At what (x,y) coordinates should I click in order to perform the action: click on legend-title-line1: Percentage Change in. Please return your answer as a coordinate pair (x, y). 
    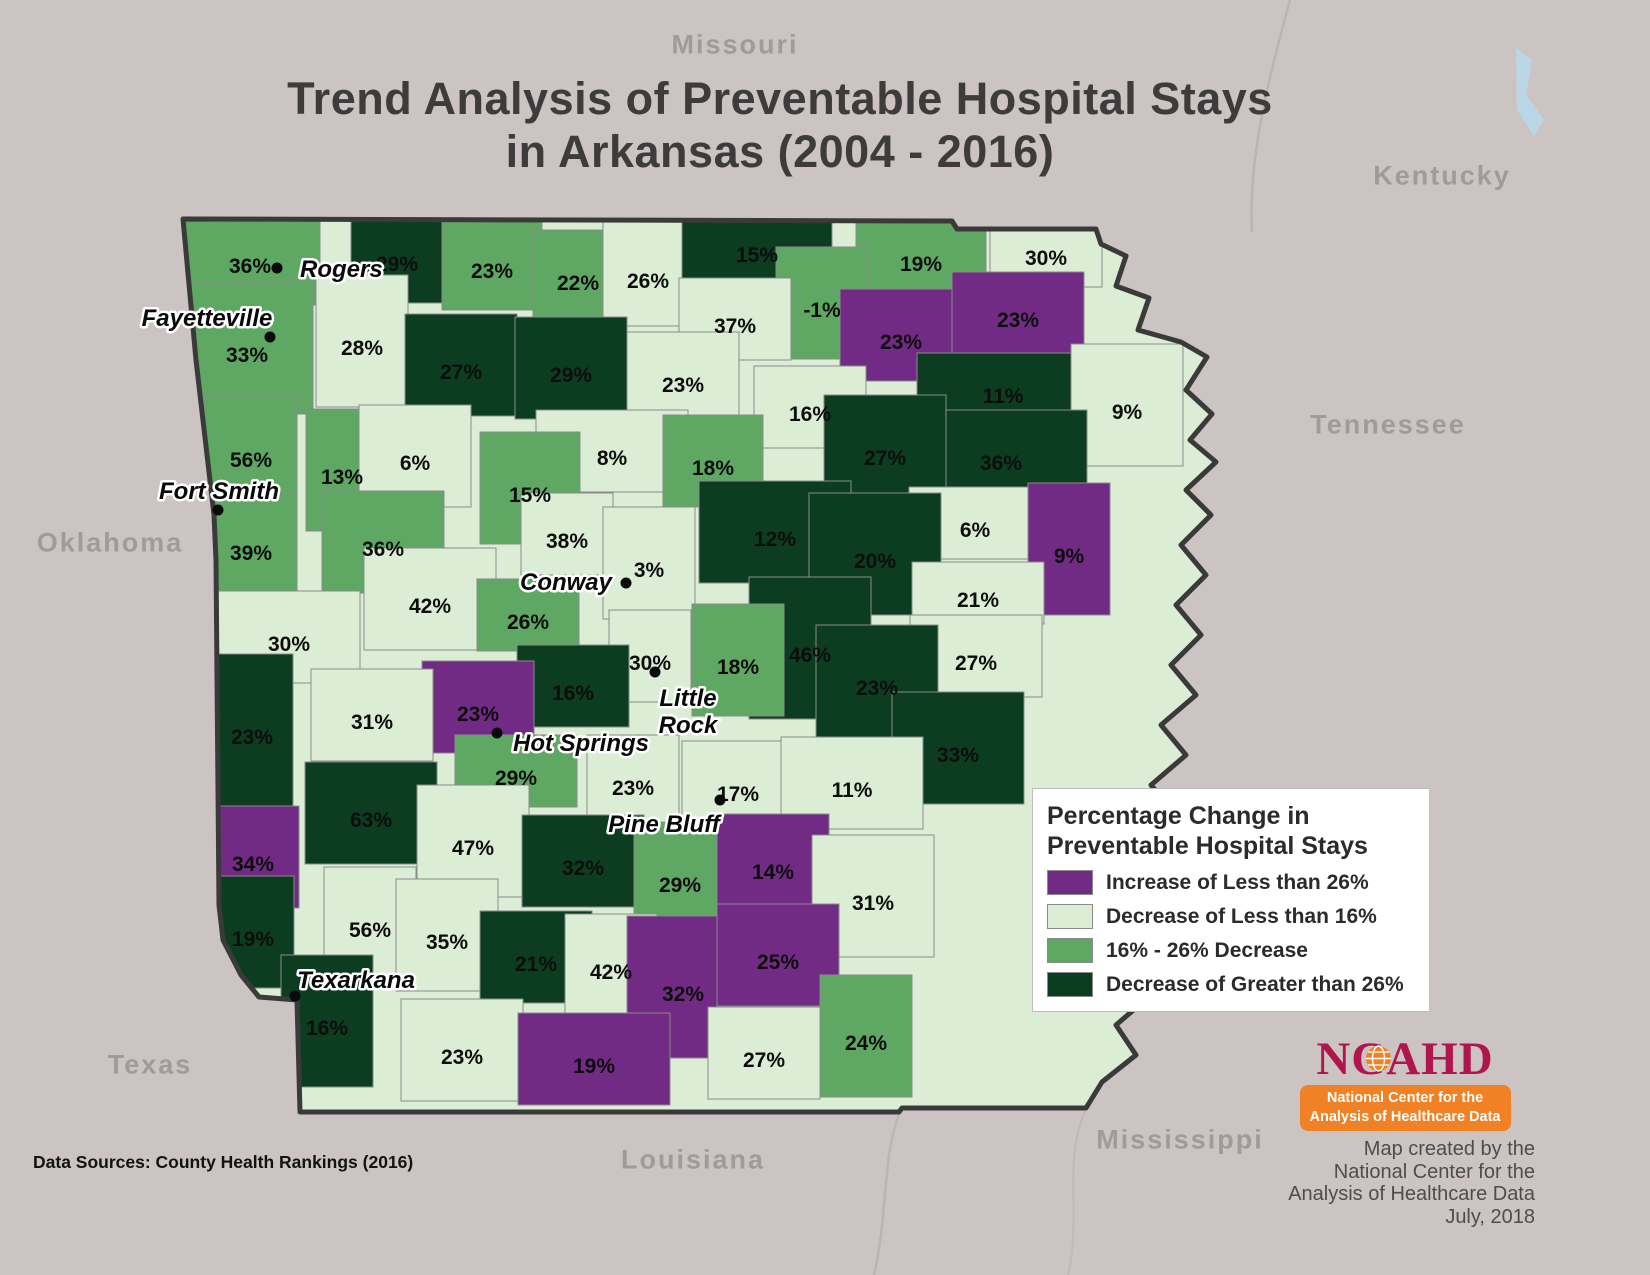
    Looking at the image, I should click on (1178, 816).